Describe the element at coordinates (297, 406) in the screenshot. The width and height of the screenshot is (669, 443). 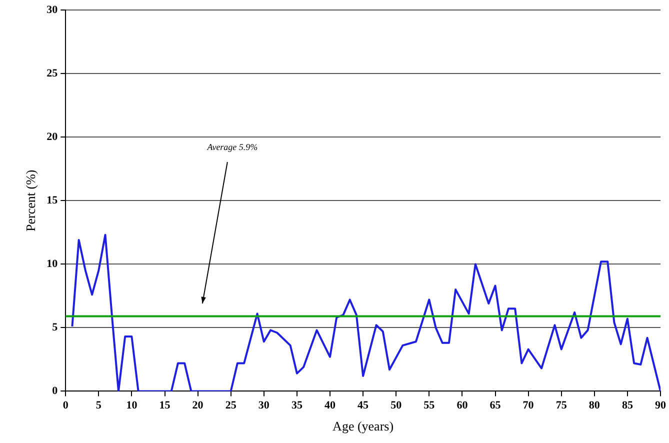
I see `x-tick-label: 35` at that location.